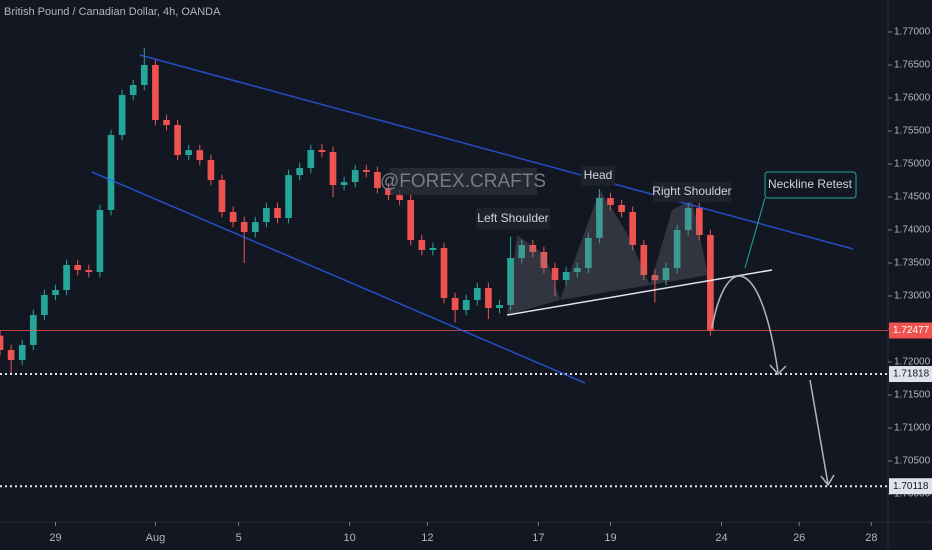 The width and height of the screenshot is (932, 550). What do you see at coordinates (912, 461) in the screenshot?
I see `y-tick-label: 1.70500` at bounding box center [912, 461].